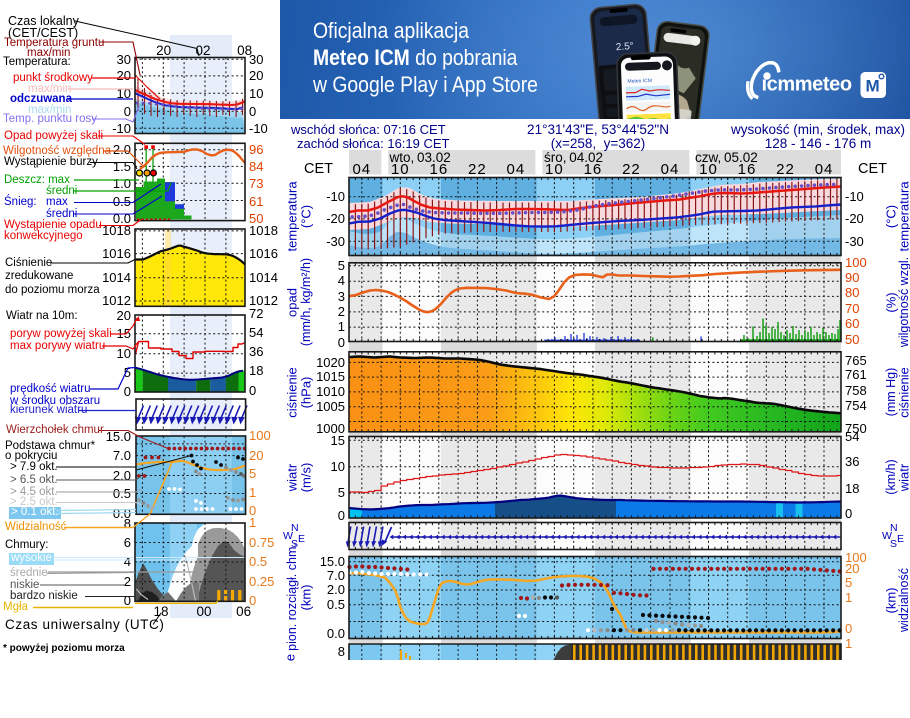  Describe the element at coordinates (807, 85) in the screenshot. I see `svg-text: ıcmmeteo` at that location.